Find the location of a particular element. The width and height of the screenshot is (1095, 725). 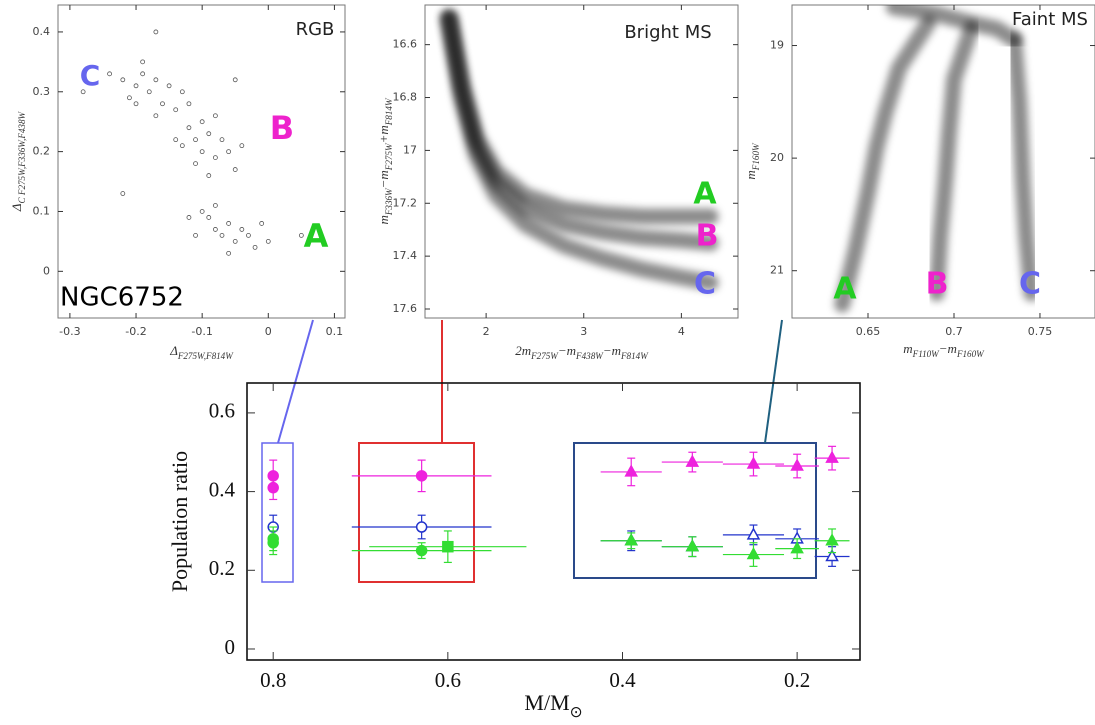

panel-label: Faint MS is located at coordinates (1050, 19).